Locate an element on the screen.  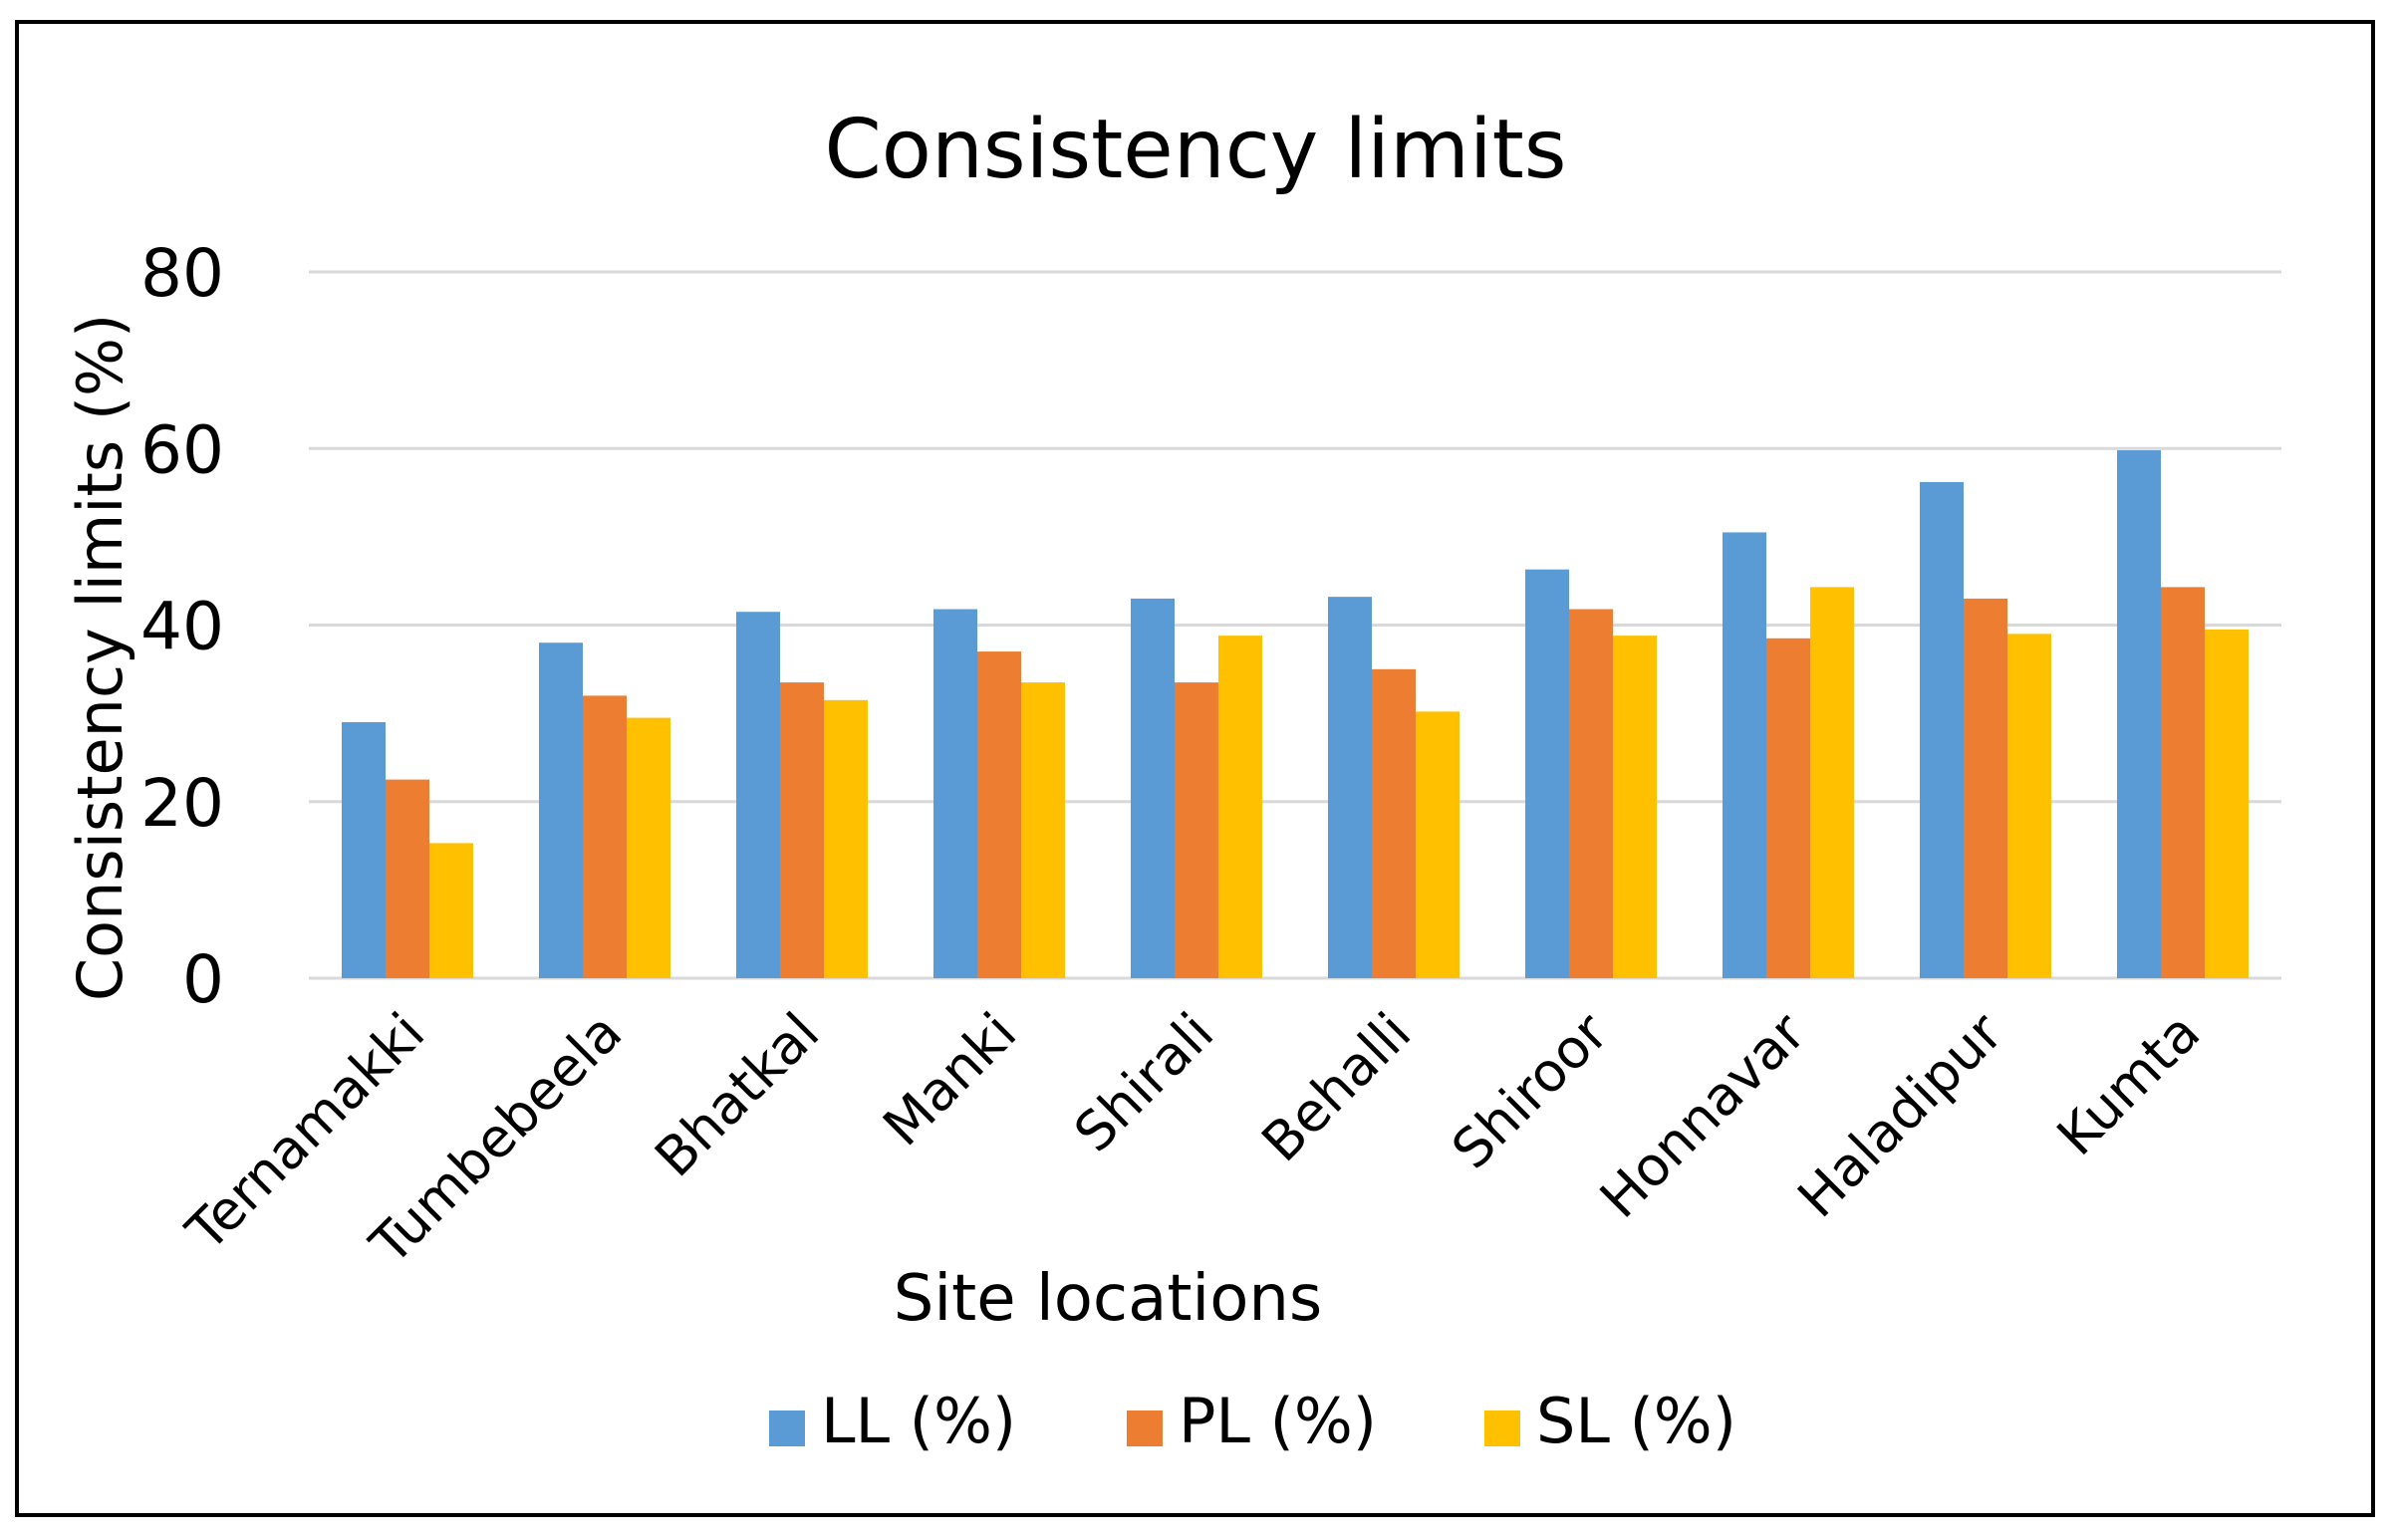
bar-ll-honnavar is located at coordinates (1744, 755).